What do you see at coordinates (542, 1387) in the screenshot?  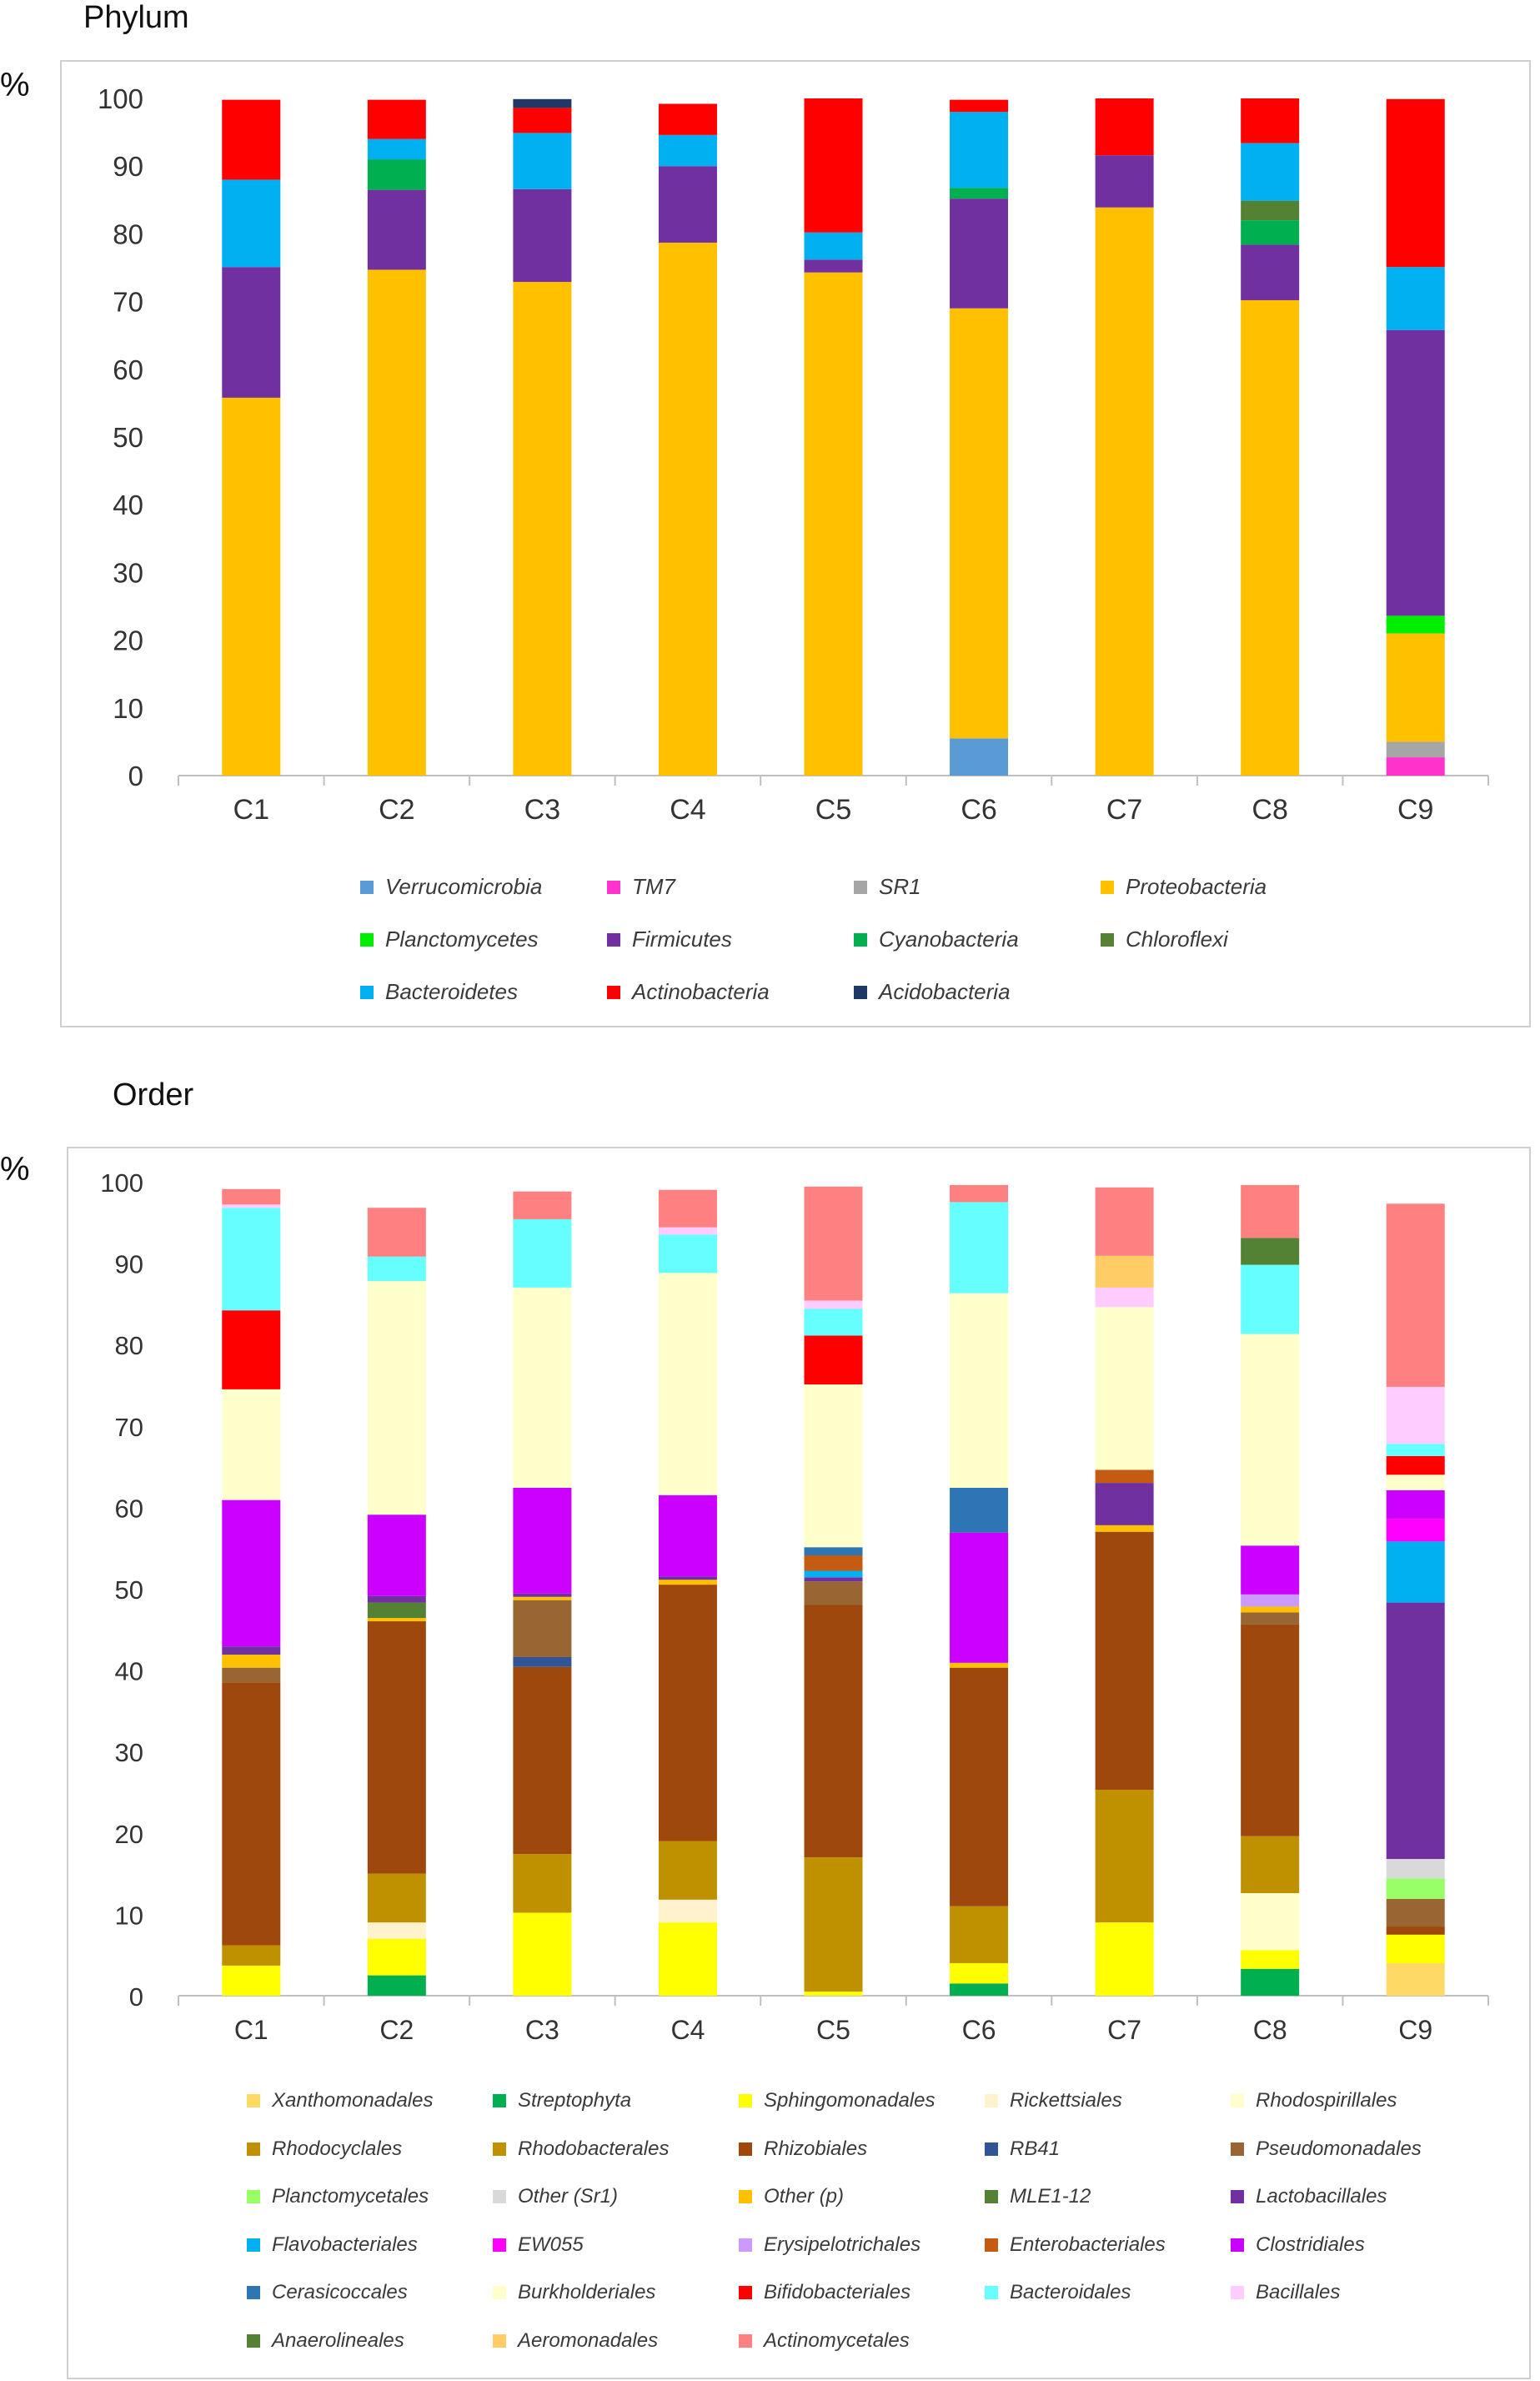 I see `order-bar-c3-burkholderiales` at bounding box center [542, 1387].